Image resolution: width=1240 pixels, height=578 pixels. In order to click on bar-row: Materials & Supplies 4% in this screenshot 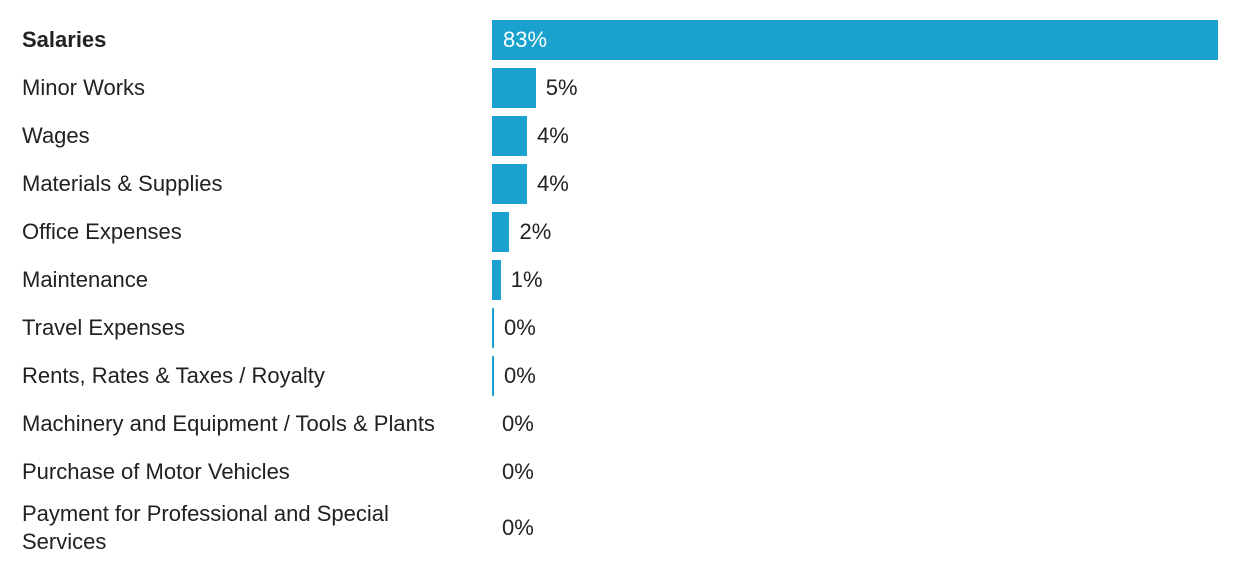, I will do `click(620, 184)`.